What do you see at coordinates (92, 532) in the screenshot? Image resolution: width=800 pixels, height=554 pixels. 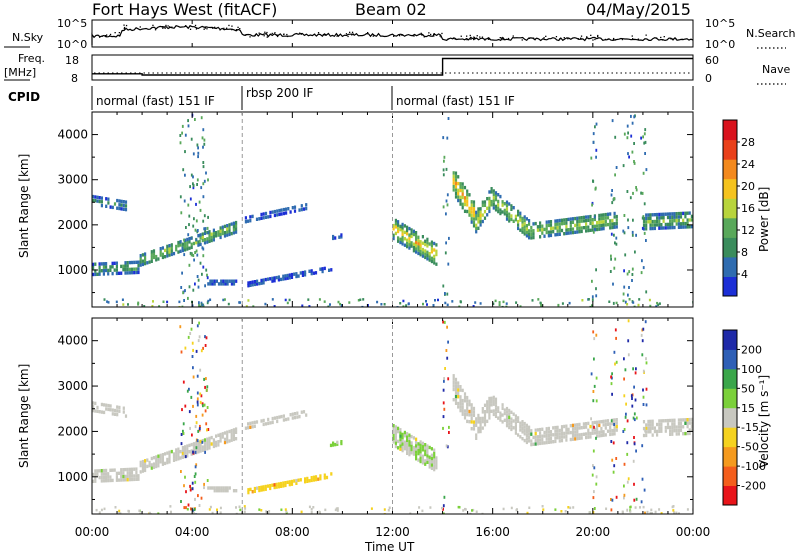 I see `x-tick-label: 00:00` at bounding box center [92, 532].